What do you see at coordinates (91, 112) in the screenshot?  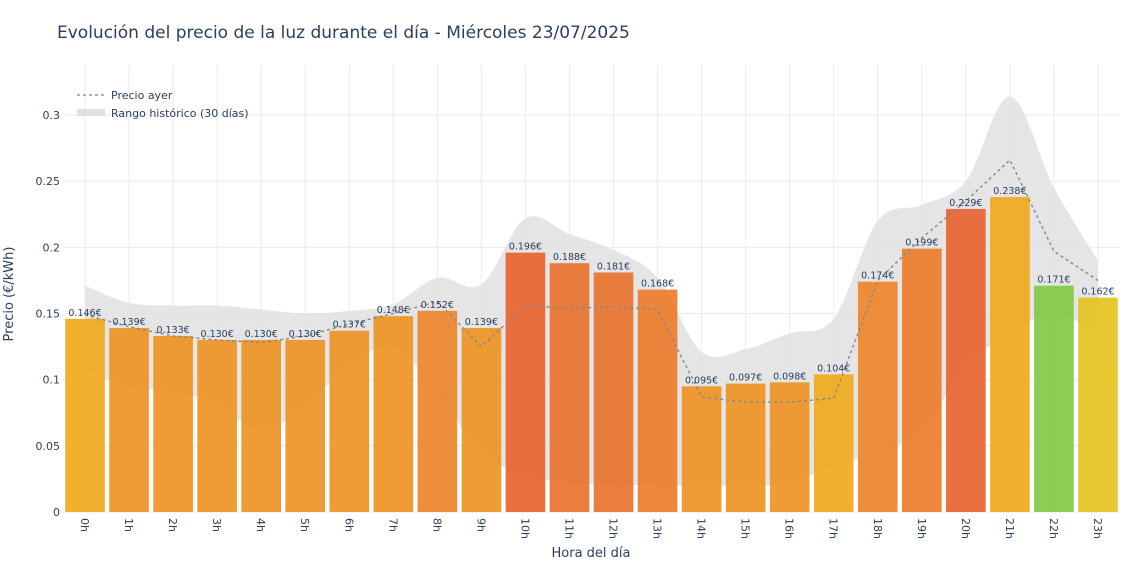 I see `legend-band-swatch` at bounding box center [91, 112].